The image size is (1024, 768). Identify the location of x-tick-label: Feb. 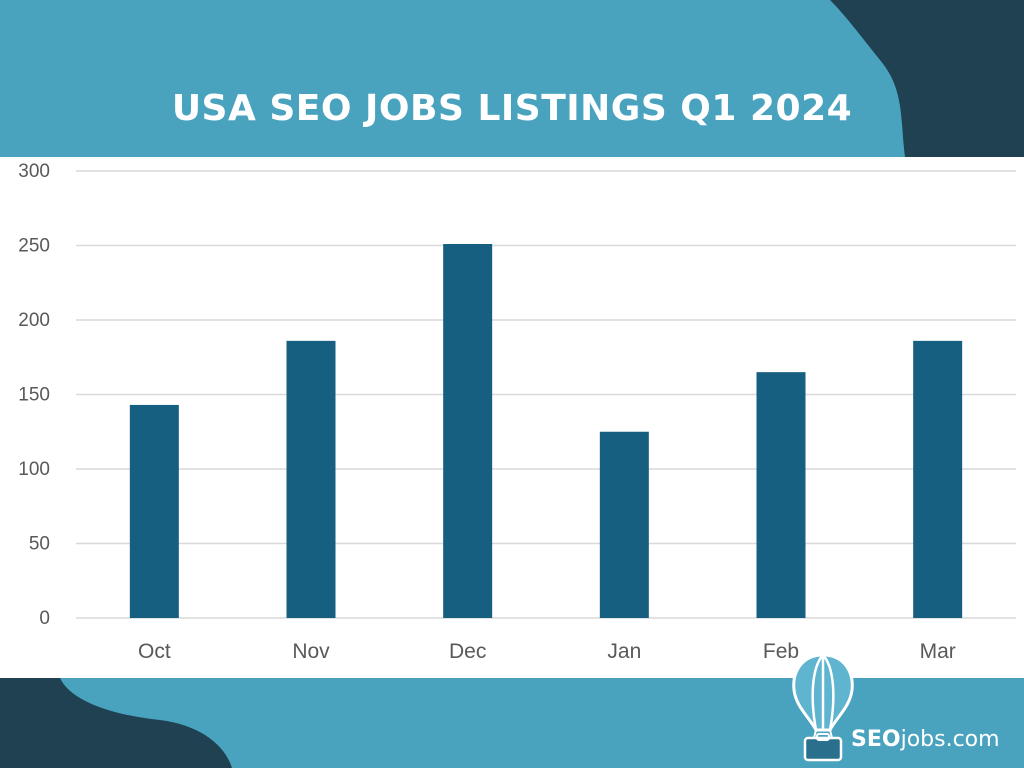
(781, 651).